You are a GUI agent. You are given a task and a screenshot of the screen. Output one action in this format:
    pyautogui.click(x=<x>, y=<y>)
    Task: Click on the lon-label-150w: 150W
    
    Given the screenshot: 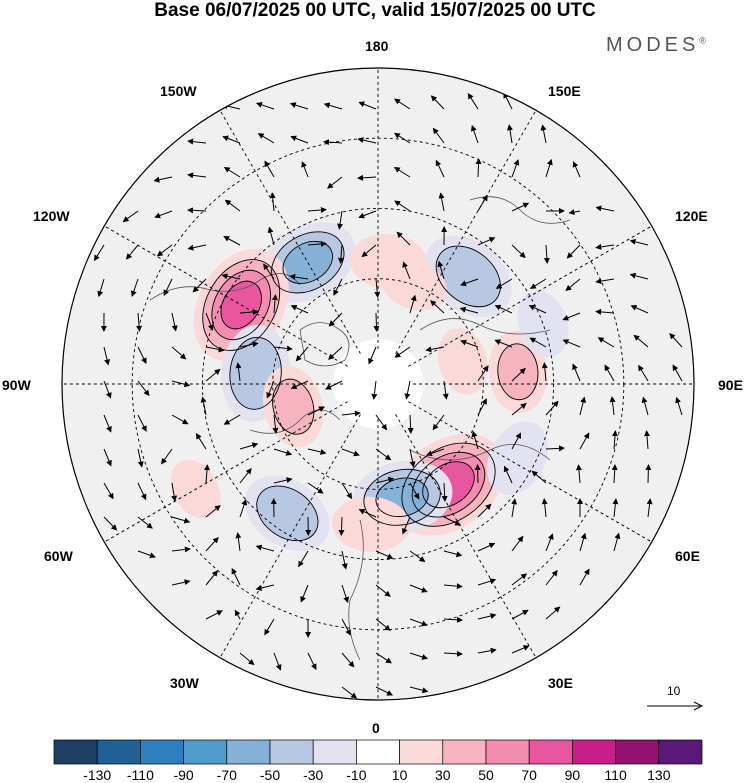 What is the action you would take?
    pyautogui.click(x=178, y=91)
    